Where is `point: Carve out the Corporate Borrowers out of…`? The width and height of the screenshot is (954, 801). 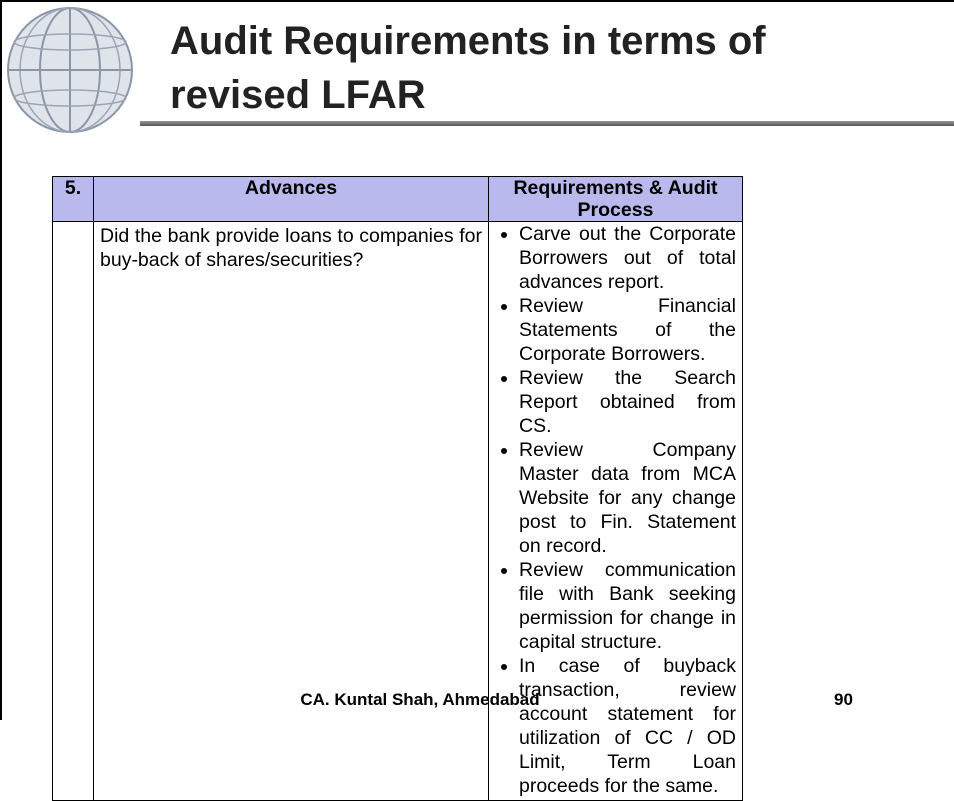 point: Carve out the Corporate Borrowers out of… is located at coordinates (627, 258).